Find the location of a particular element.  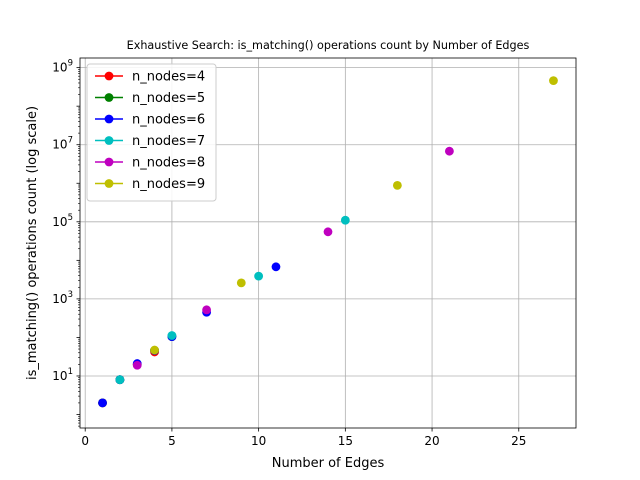

x-ticks: 0 5 10 15 20 25 is located at coordinates (303, 438).